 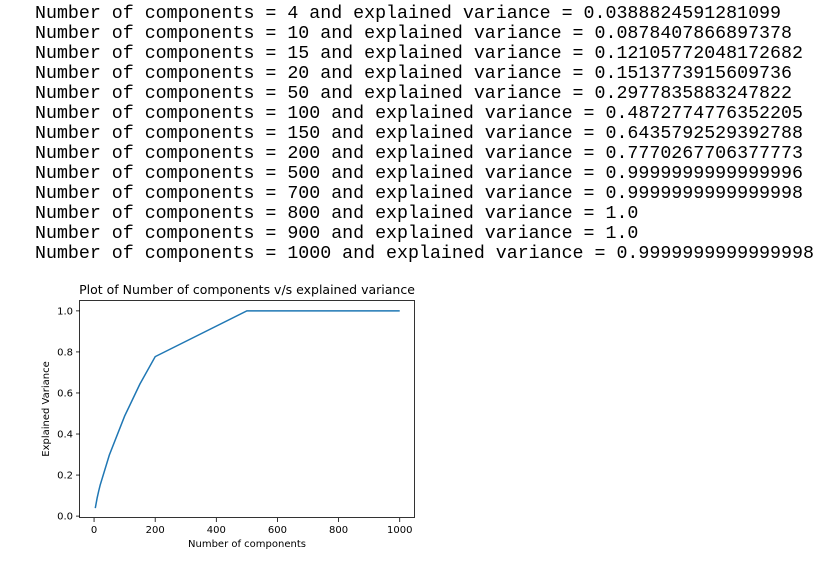 What do you see at coordinates (65, 476) in the screenshot?
I see `y-tick-label: 0.2` at bounding box center [65, 476].